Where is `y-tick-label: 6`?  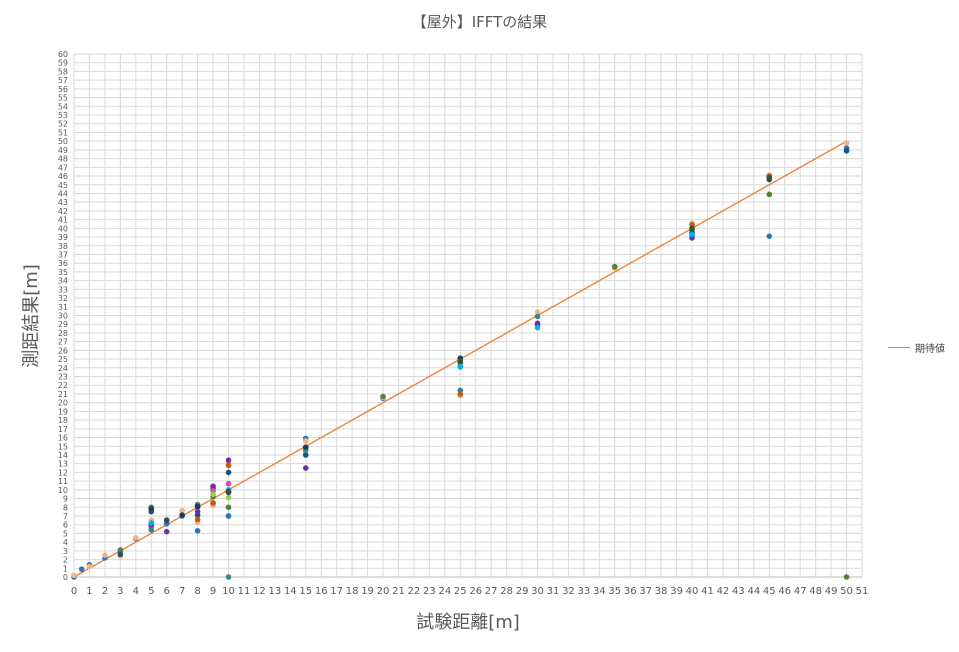 y-tick-label: 6 is located at coordinates (65, 525).